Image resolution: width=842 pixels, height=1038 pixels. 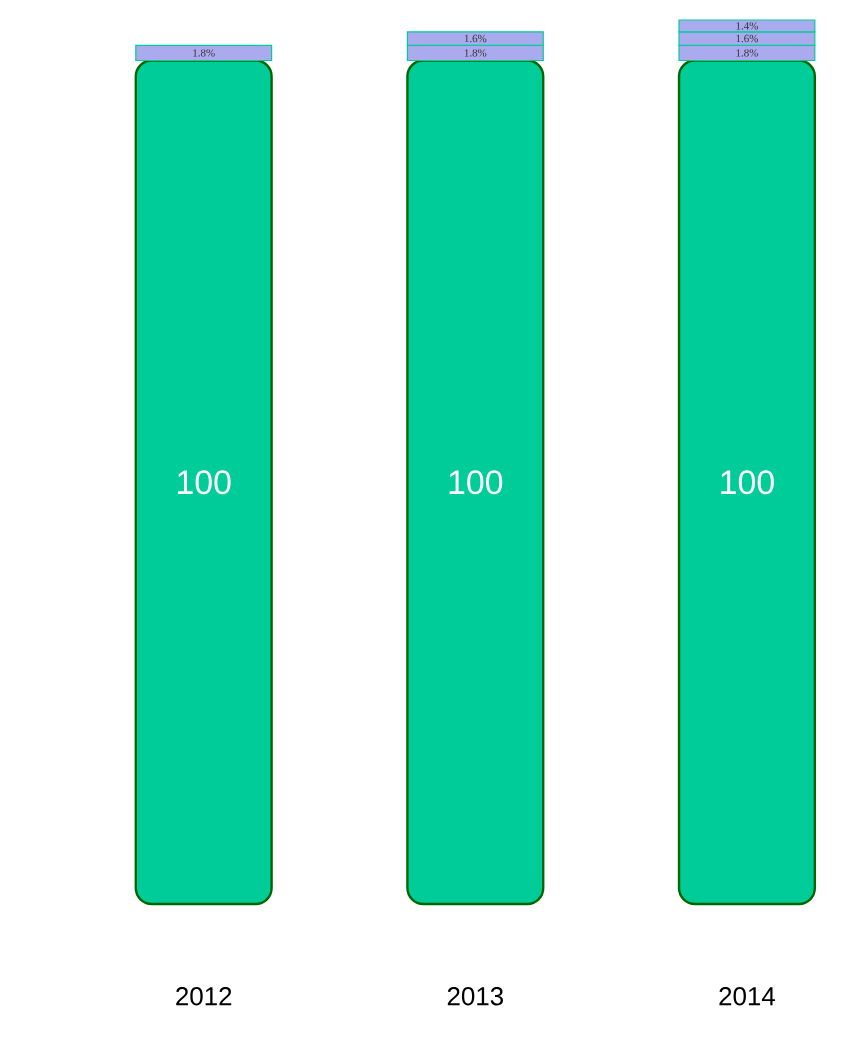 I want to click on x-tick-label: 2013, so click(x=475, y=996).